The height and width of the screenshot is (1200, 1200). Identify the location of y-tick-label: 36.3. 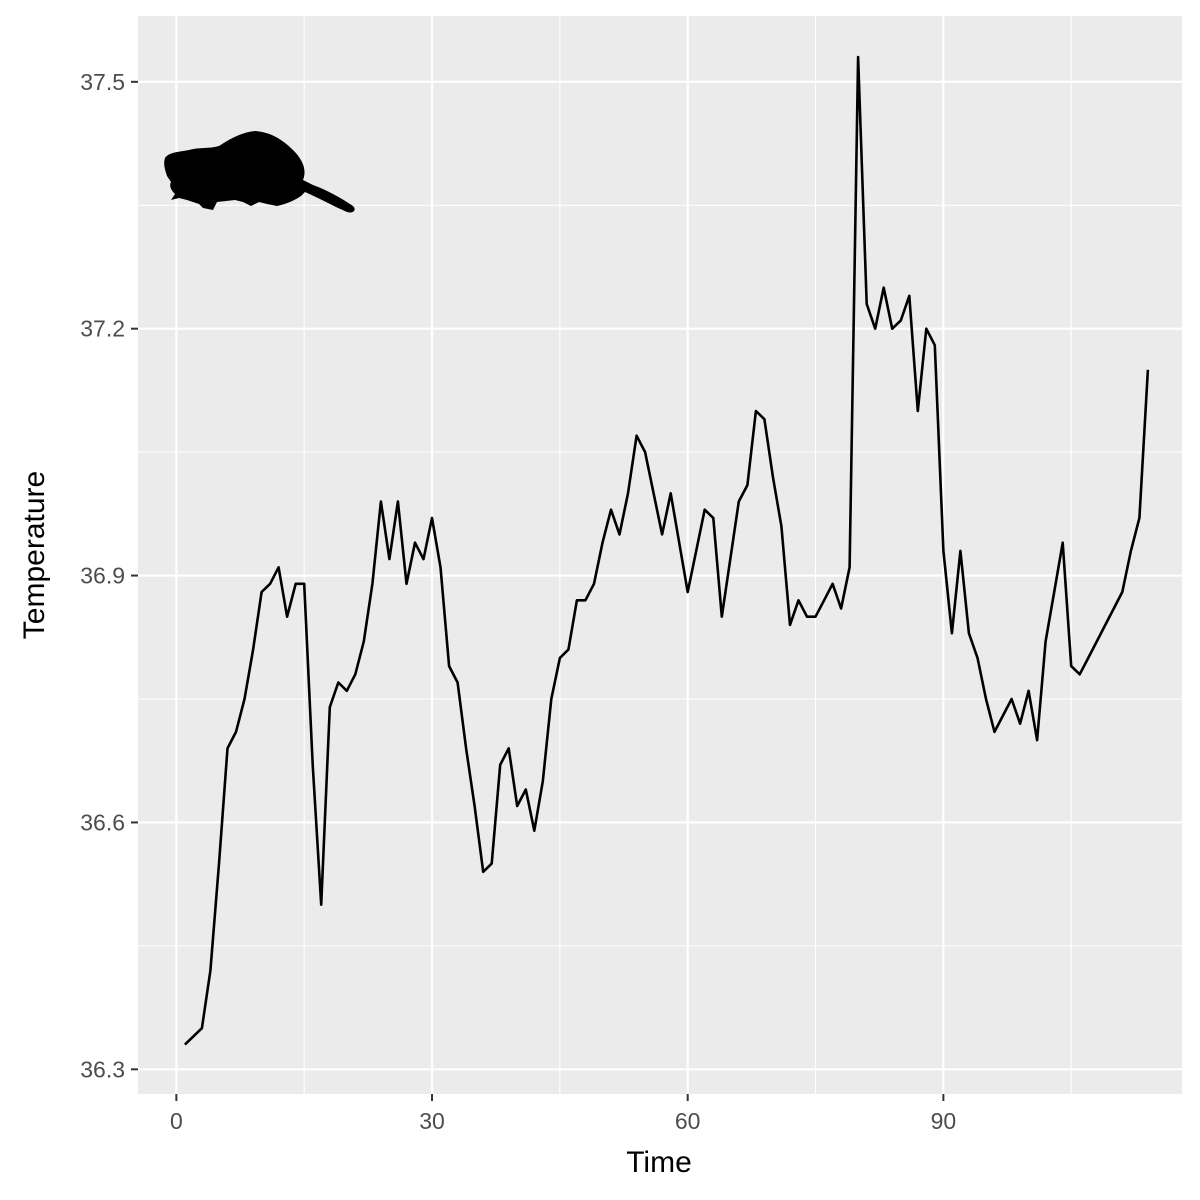
(102, 1069).